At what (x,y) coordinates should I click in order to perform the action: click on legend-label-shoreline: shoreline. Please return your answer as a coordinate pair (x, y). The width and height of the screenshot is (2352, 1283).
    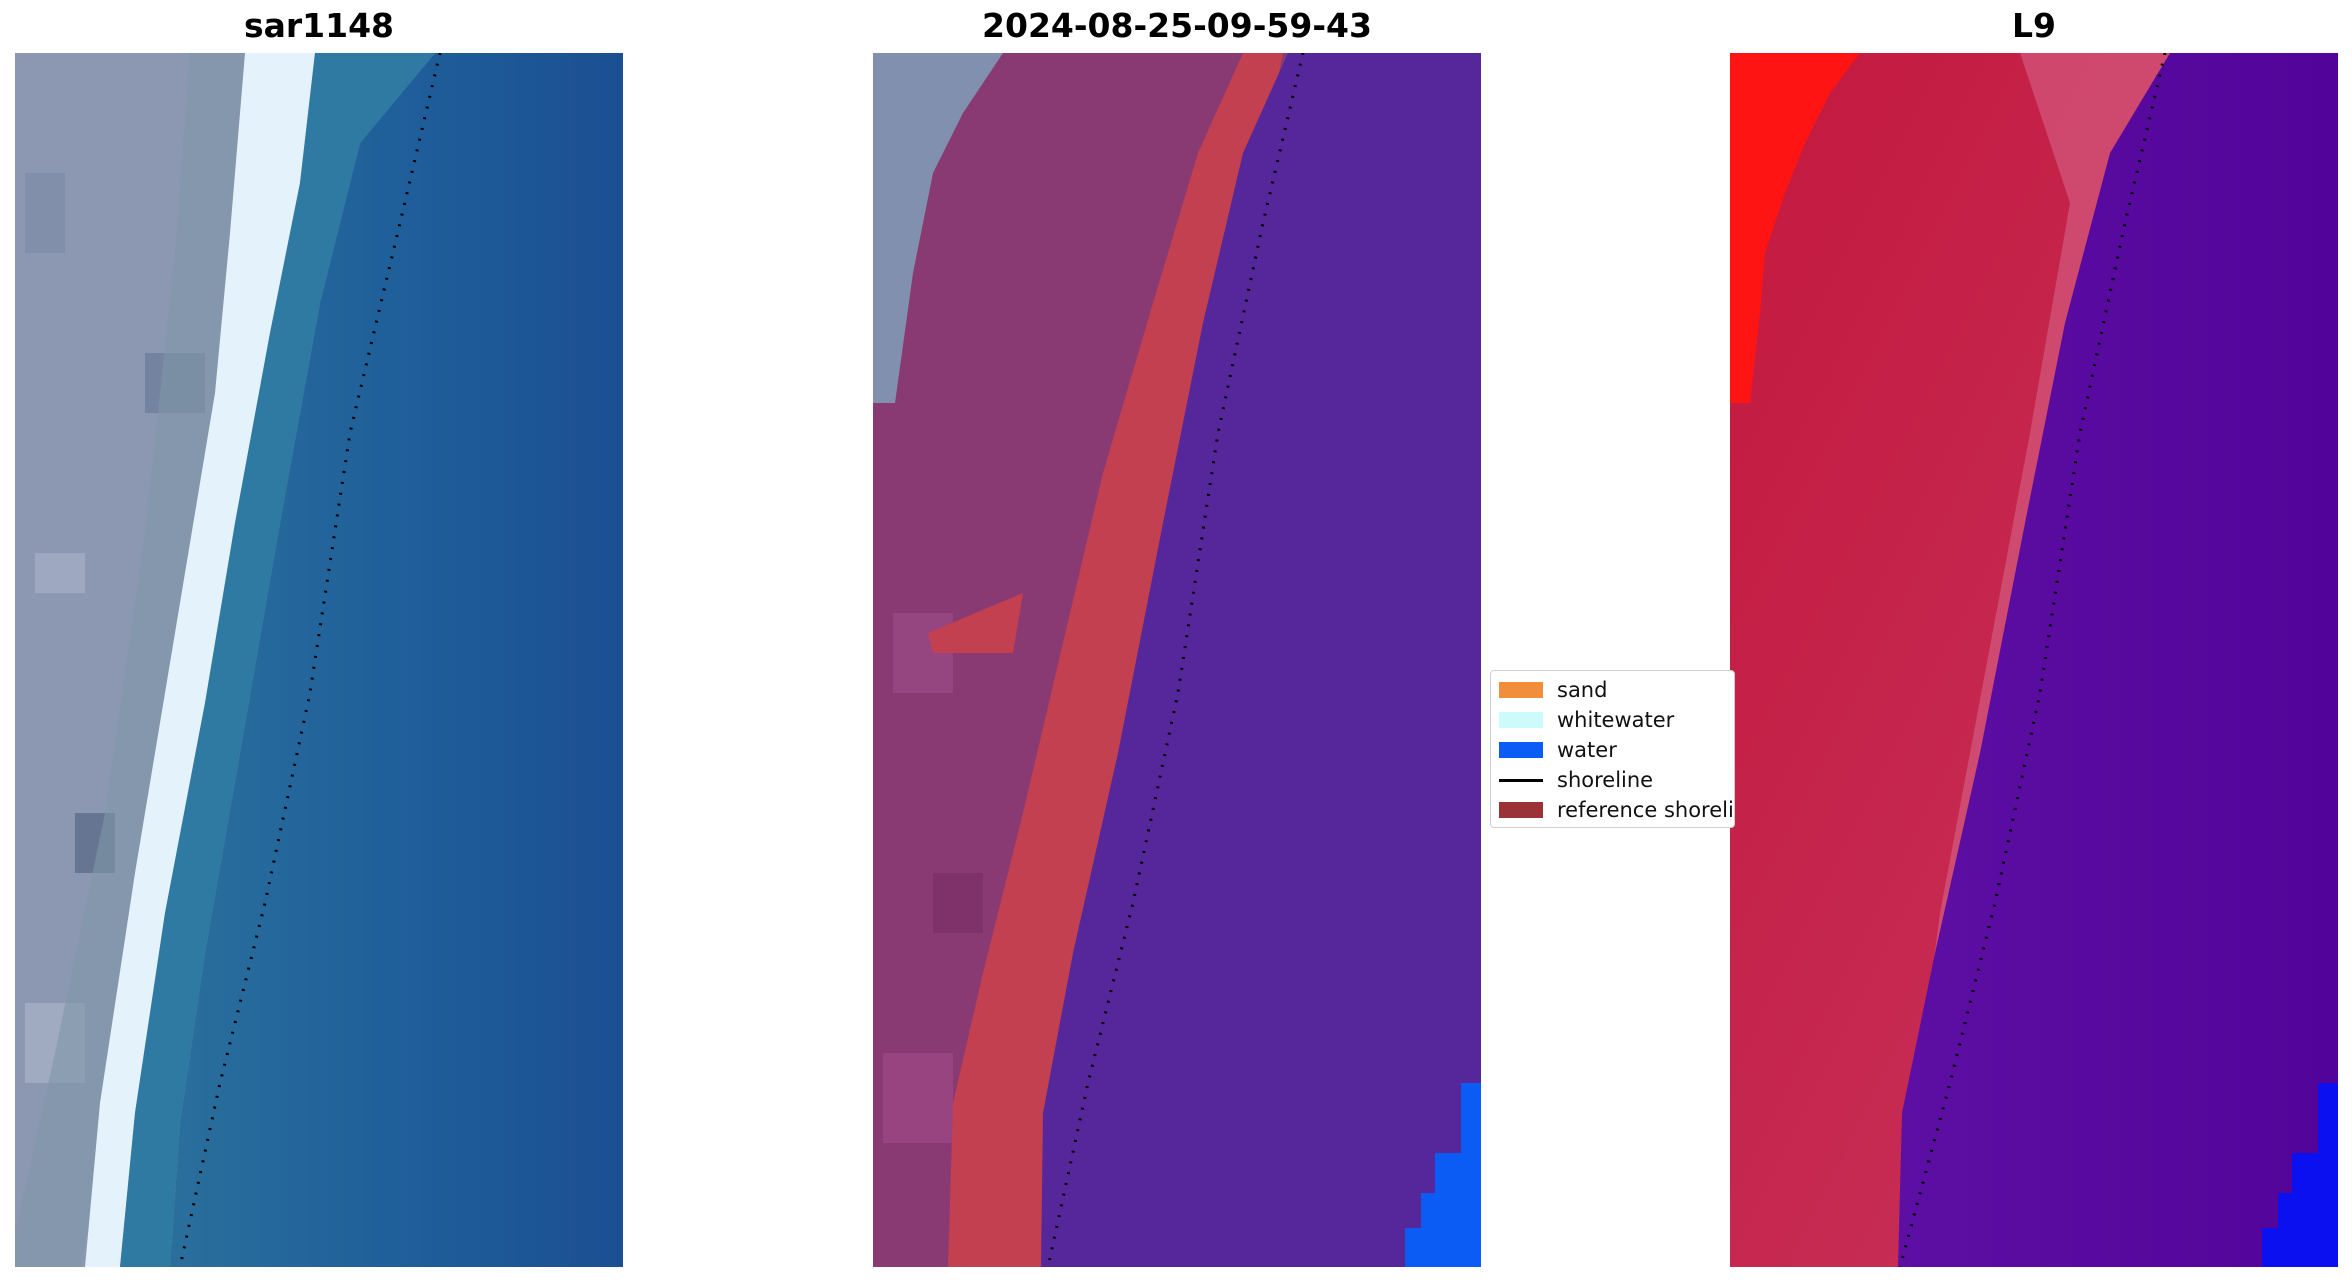
    Looking at the image, I should click on (1605, 780).